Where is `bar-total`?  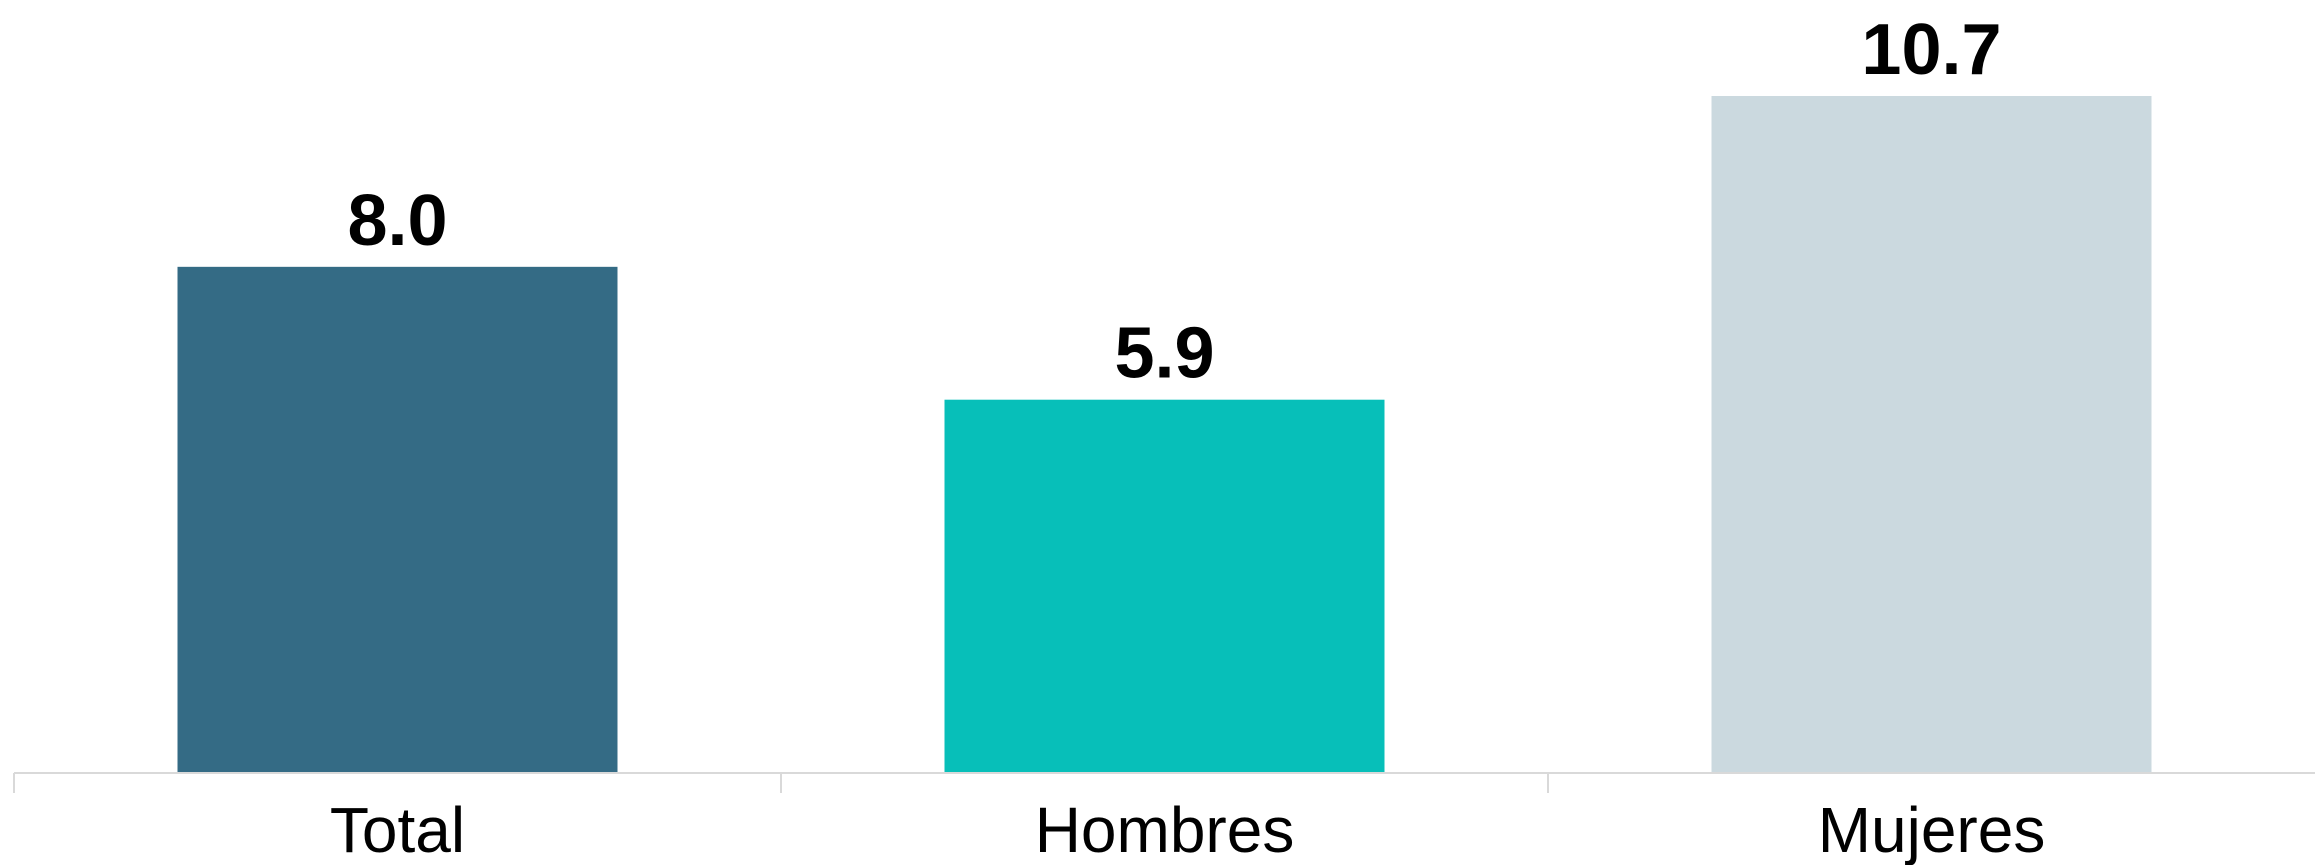 bar-total is located at coordinates (397, 519).